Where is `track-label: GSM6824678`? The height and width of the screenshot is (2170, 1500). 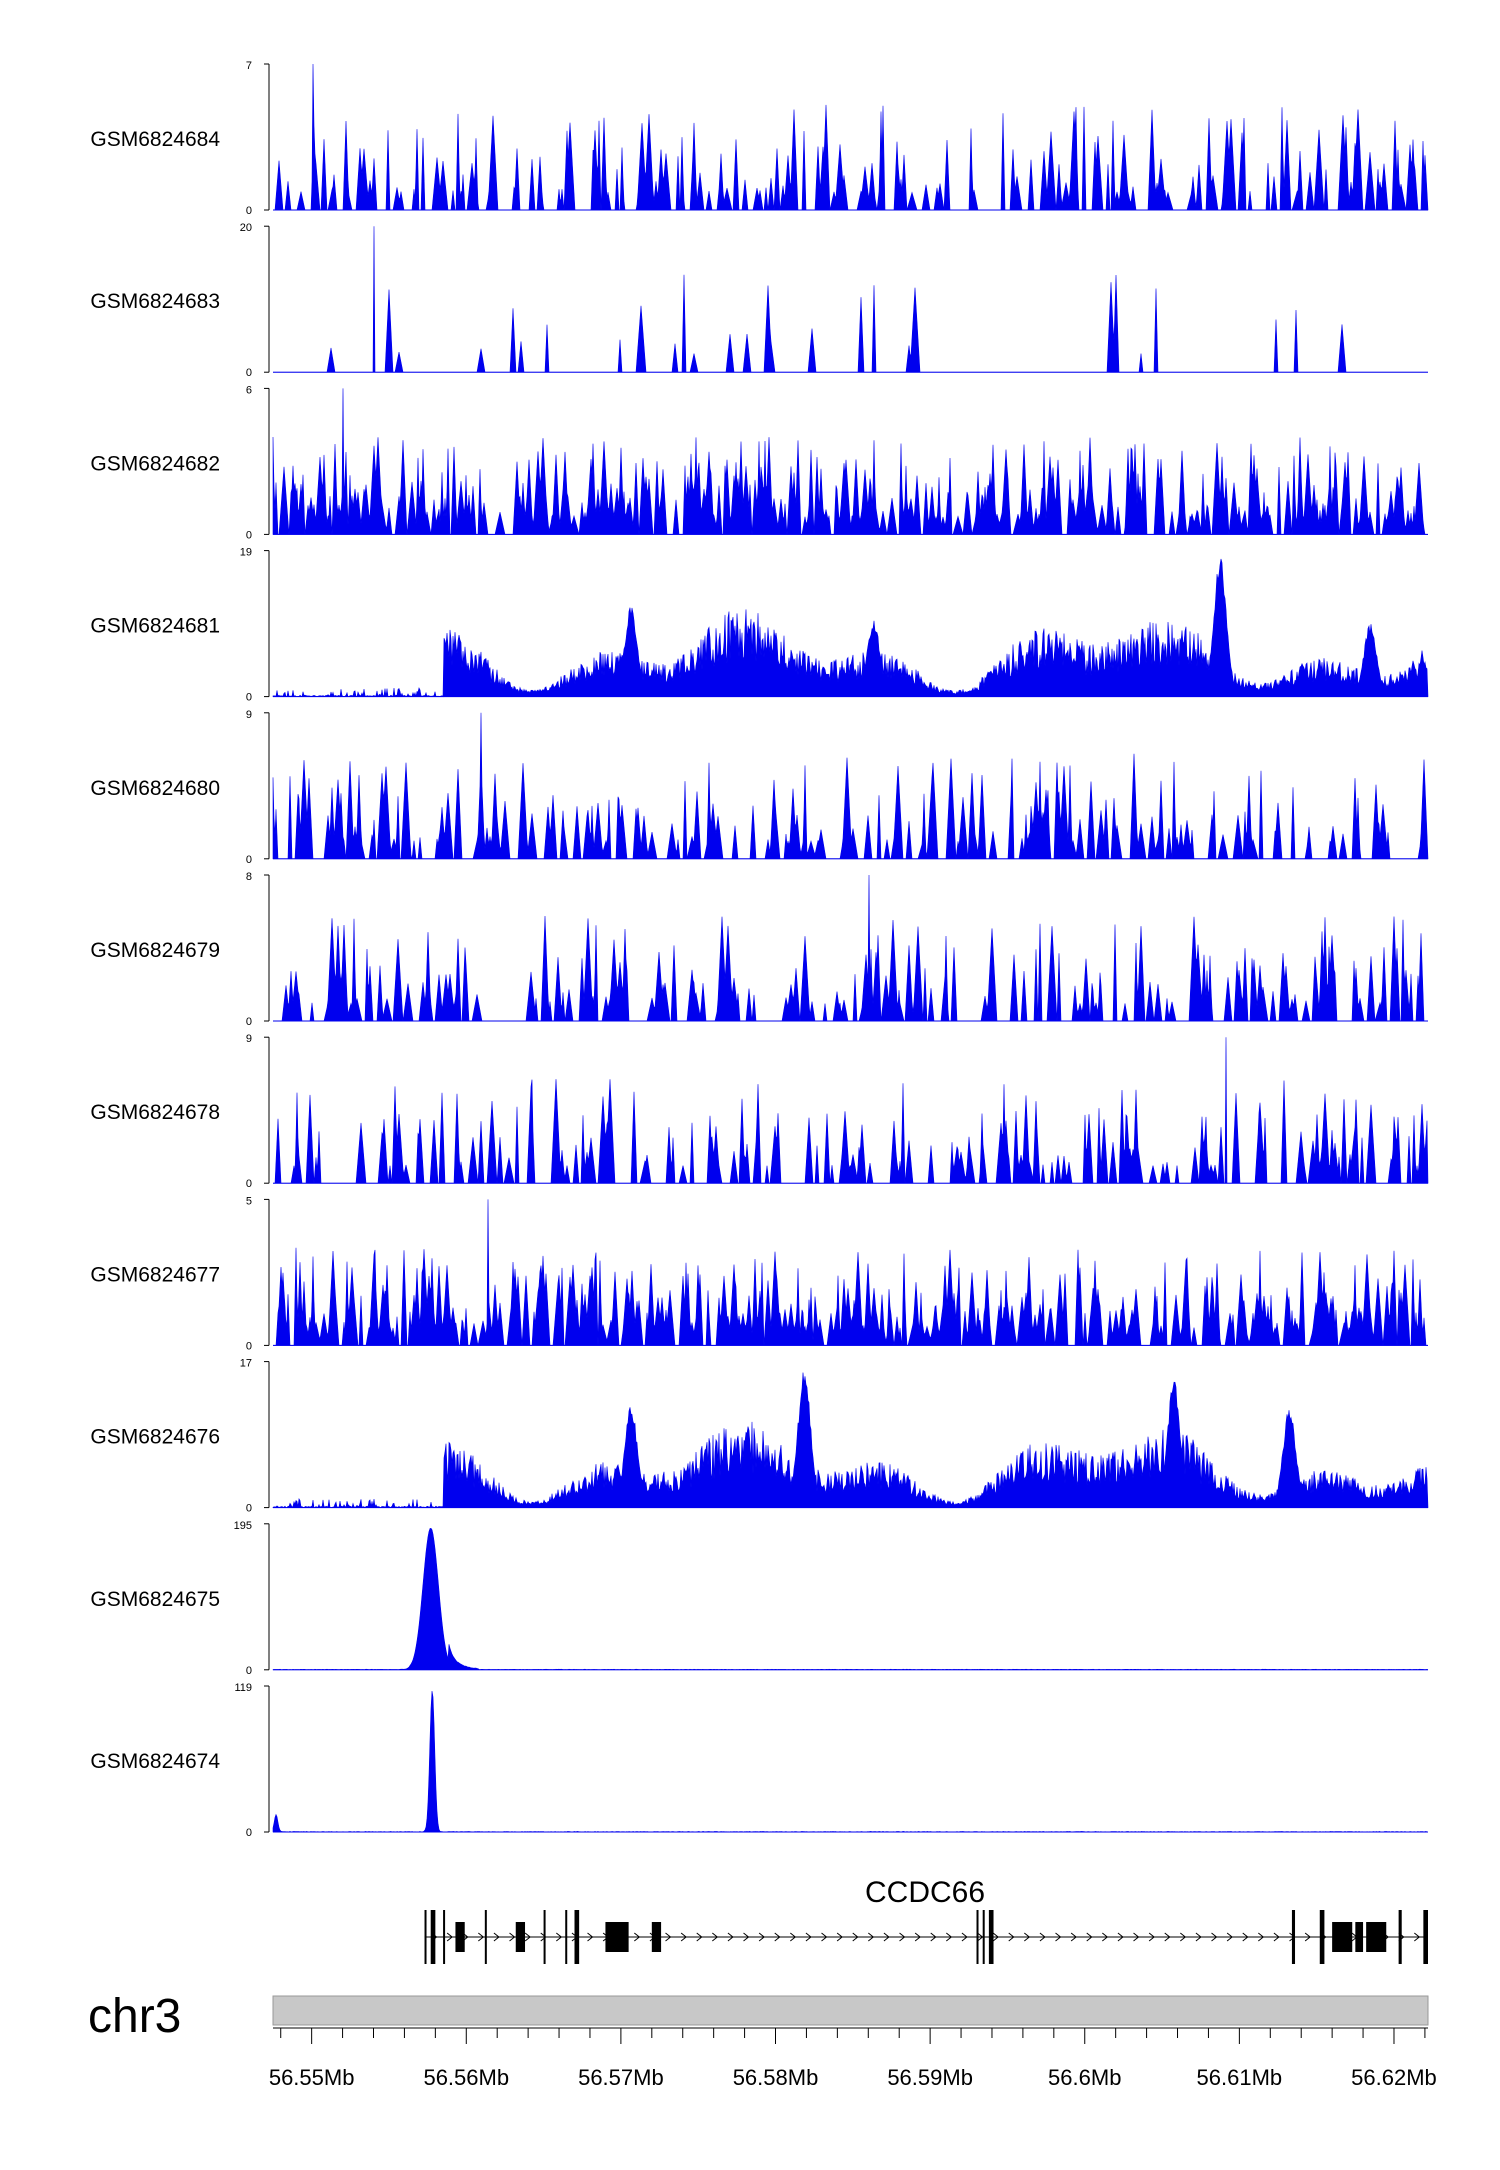 track-label: GSM6824678 is located at coordinates (155, 1112).